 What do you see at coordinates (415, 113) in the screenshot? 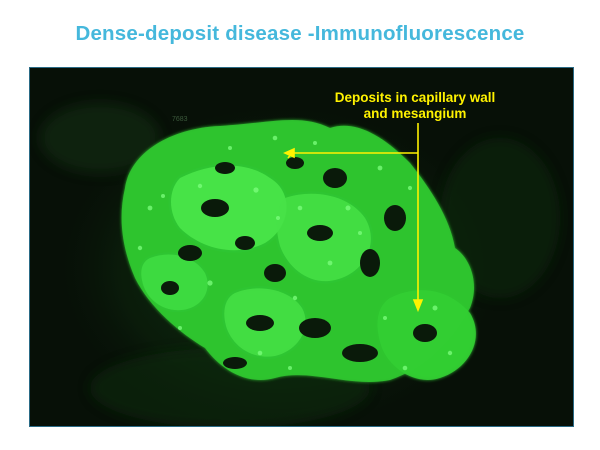
I see `annotation-line-2: and mesangium` at bounding box center [415, 113].